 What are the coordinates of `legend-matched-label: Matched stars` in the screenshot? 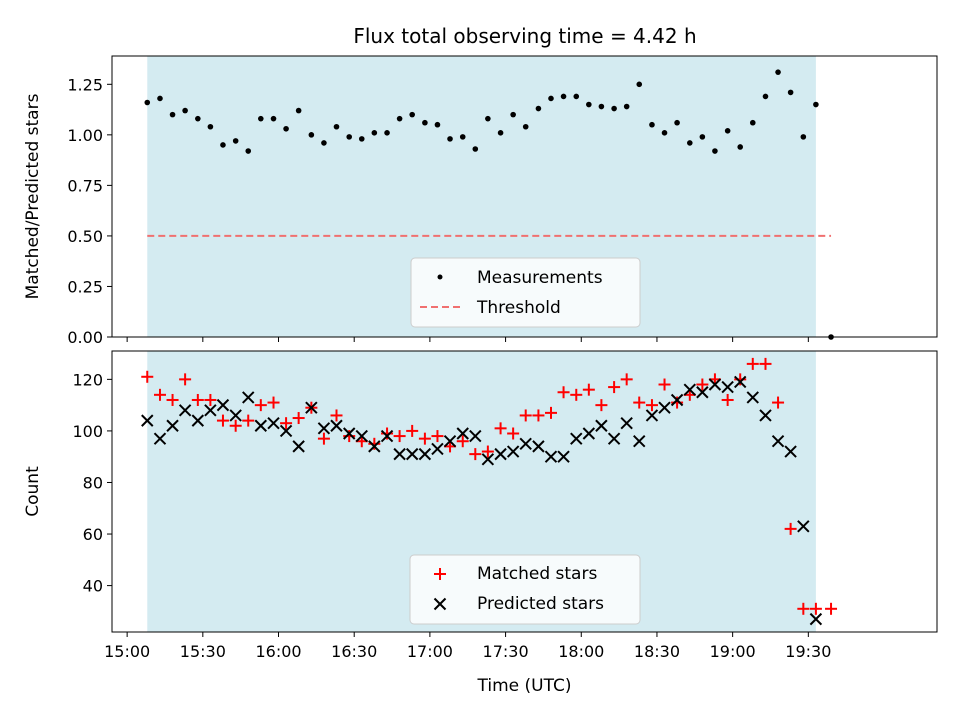 It's located at (537, 574).